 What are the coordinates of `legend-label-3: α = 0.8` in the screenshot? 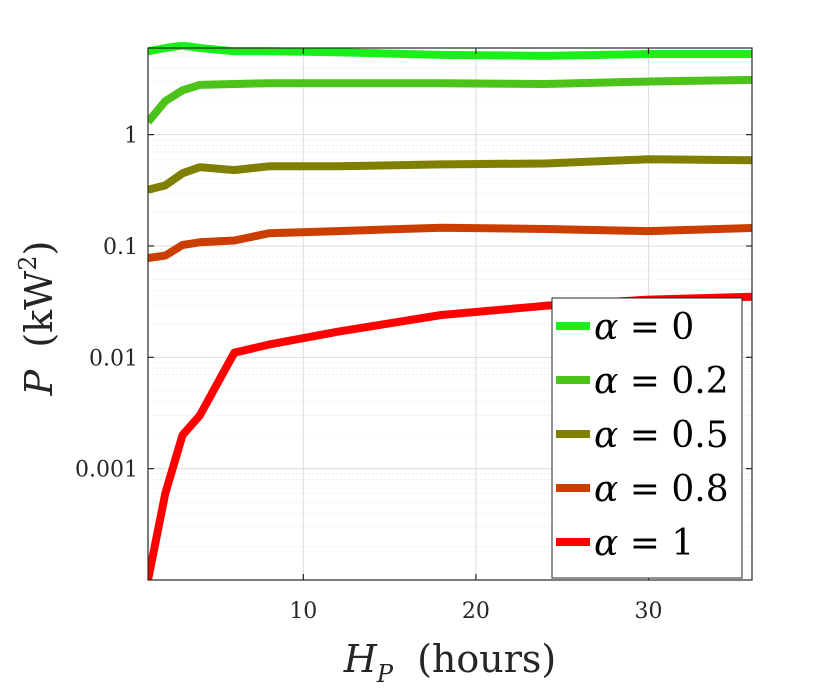 It's located at (661, 489).